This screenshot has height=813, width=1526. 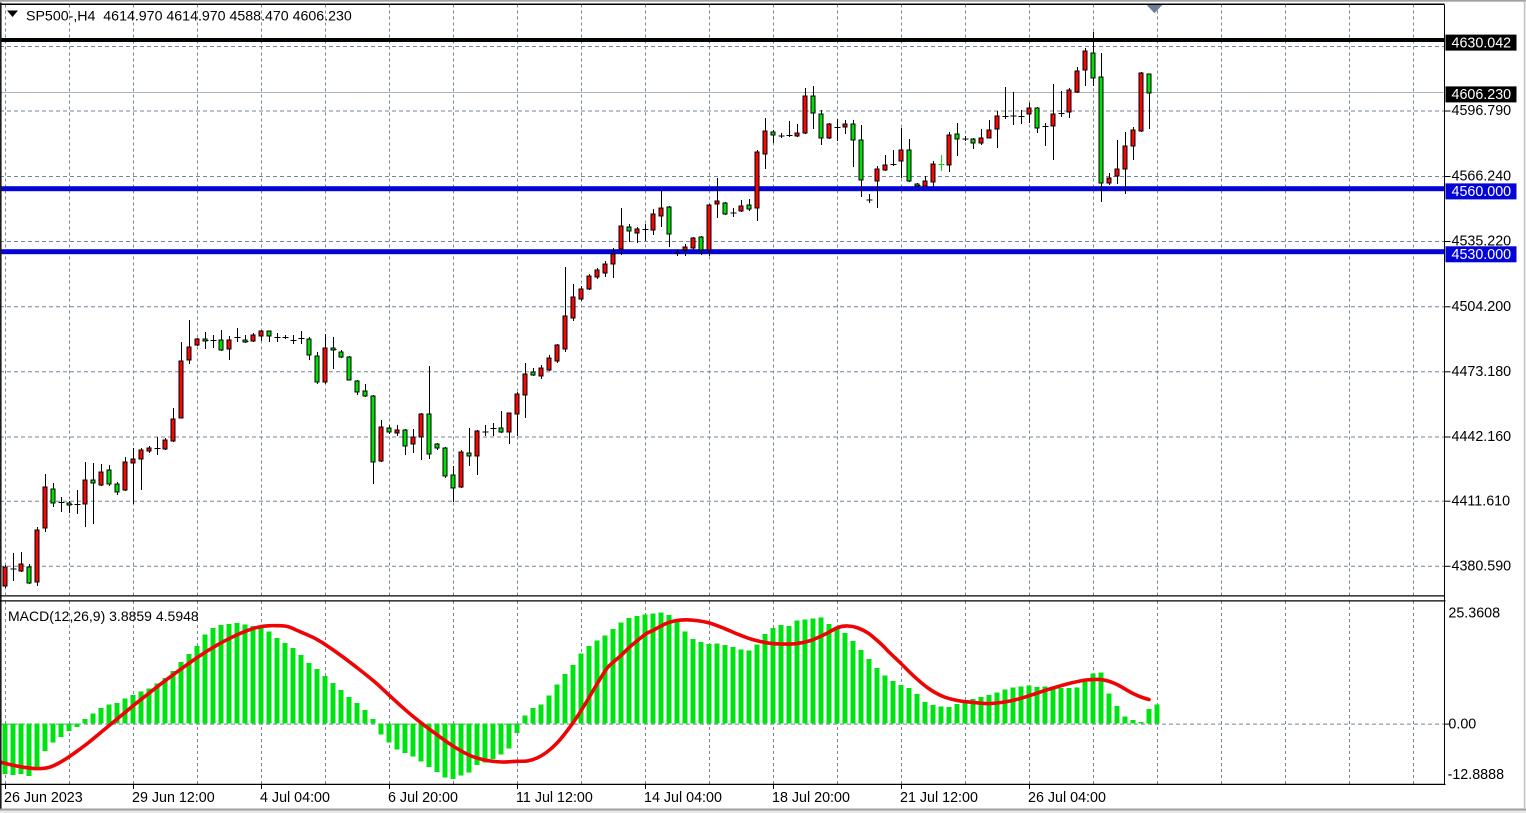 I want to click on svg-text: 4473.180, so click(x=1482, y=372).